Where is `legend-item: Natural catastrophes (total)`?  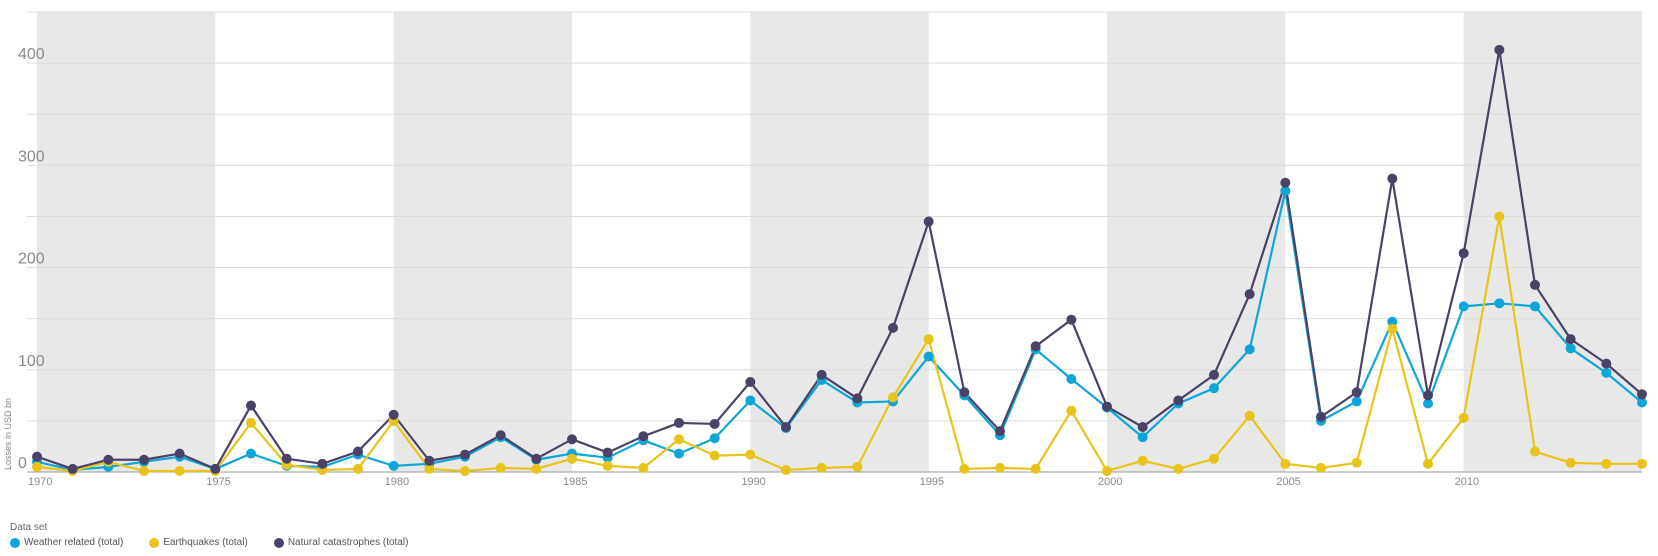 legend-item: Natural catastrophes (total) is located at coordinates (340, 542).